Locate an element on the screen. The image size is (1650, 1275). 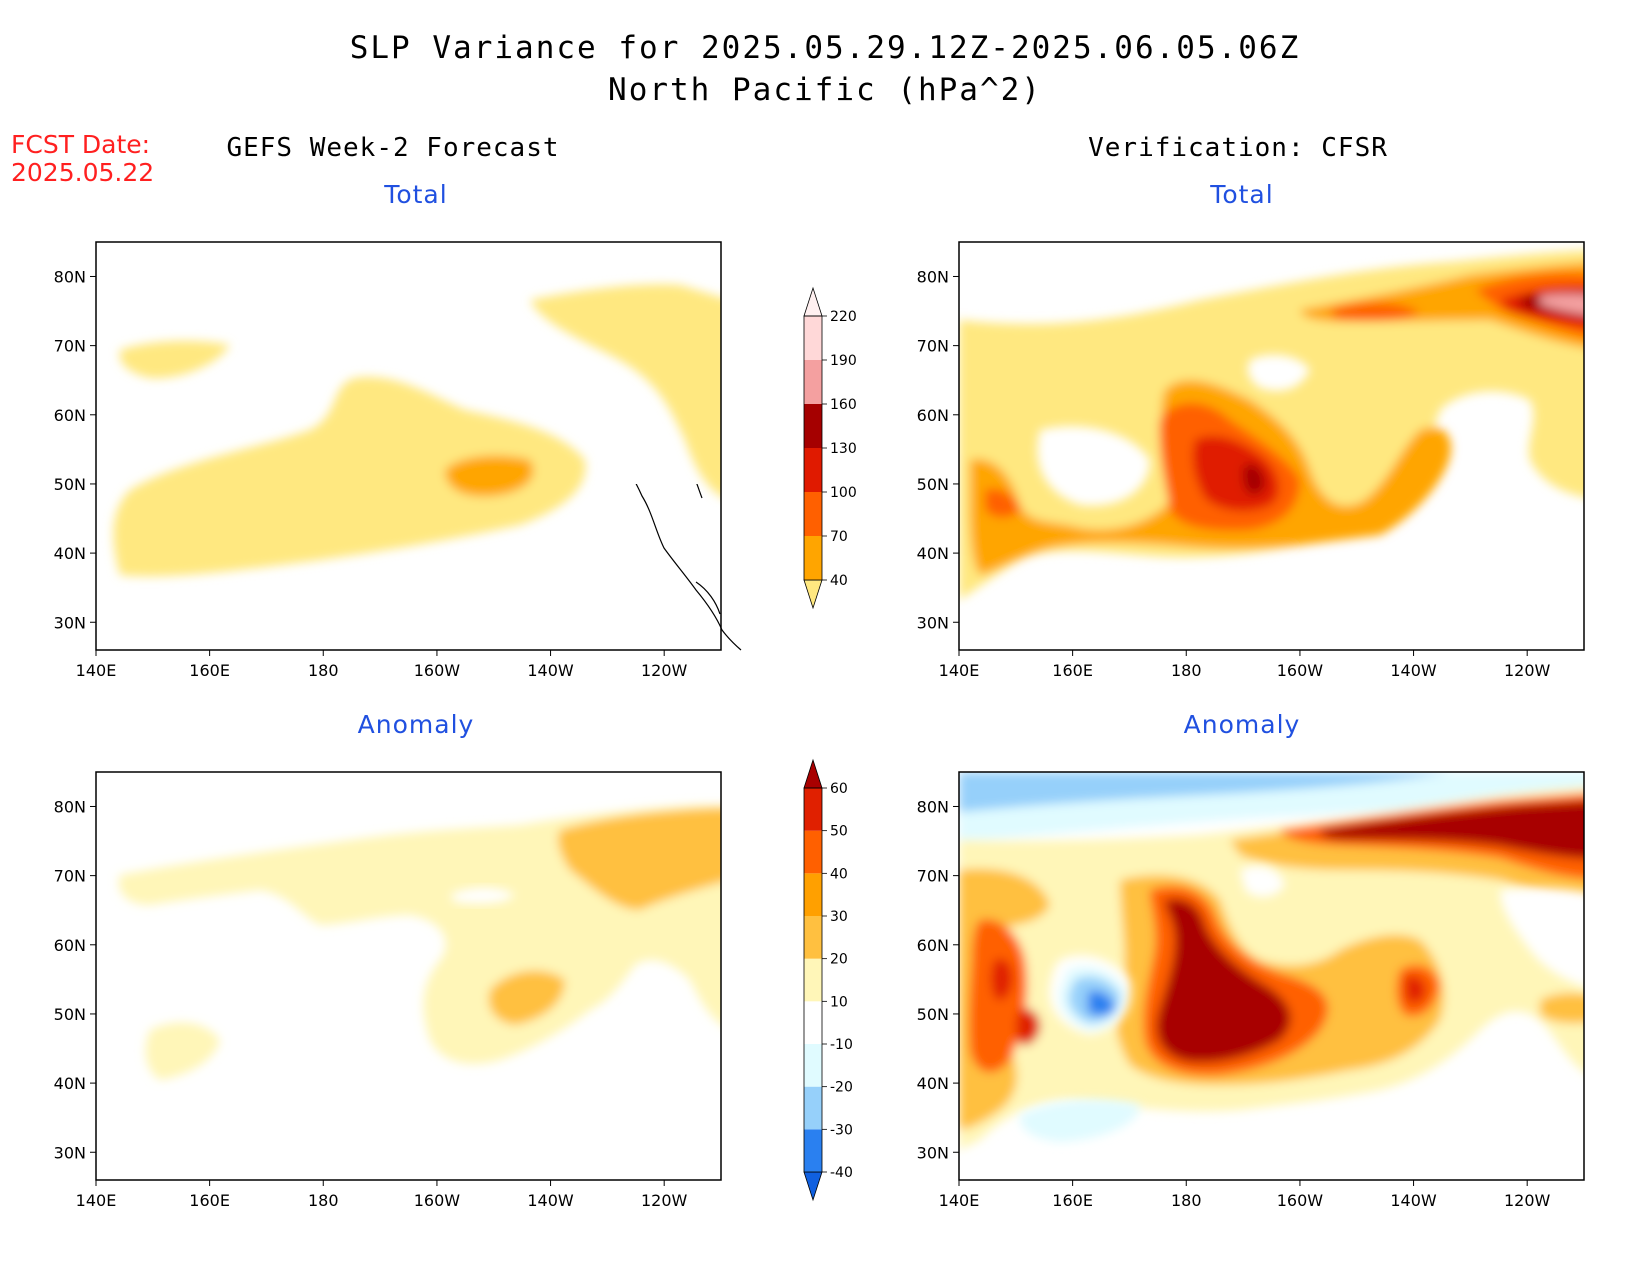
x-tick-label-bottom-right: 140E is located at coordinates (959, 1200).